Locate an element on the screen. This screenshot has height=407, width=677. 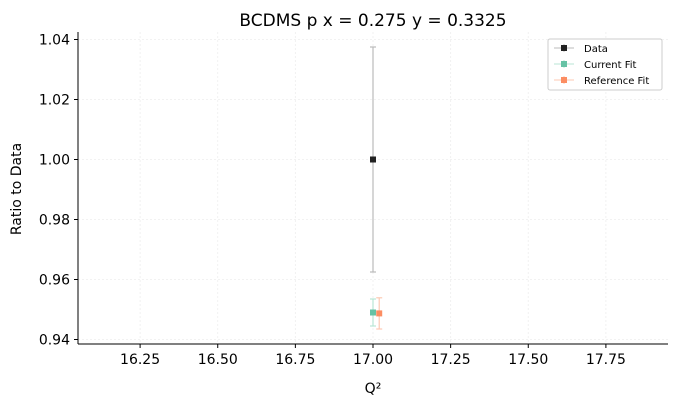
y-tick-label: 0.94 is located at coordinates (54, 341).